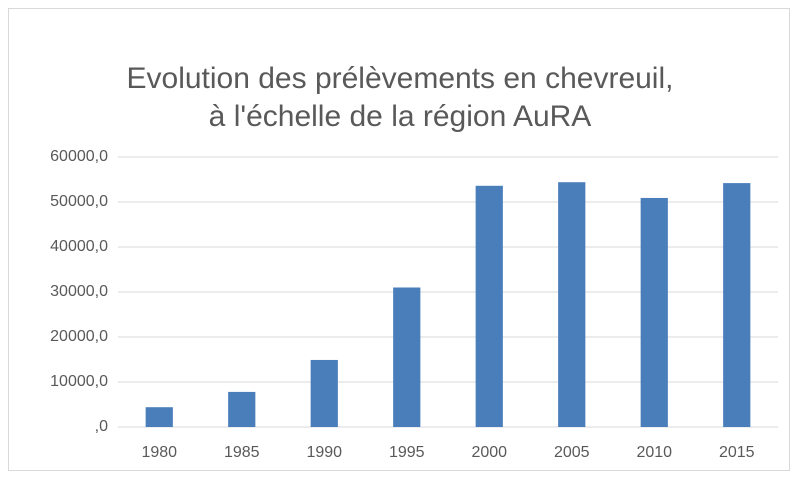 Image resolution: width=798 pixels, height=480 pixels. Describe the element at coordinates (159, 452) in the screenshot. I see `x-tick-label: 1980` at that location.